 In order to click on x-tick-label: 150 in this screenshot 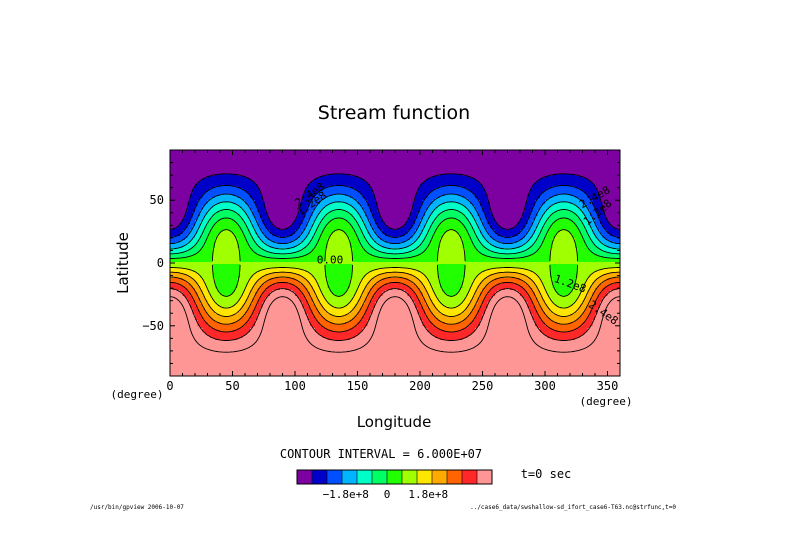, I will do `click(358, 386)`.